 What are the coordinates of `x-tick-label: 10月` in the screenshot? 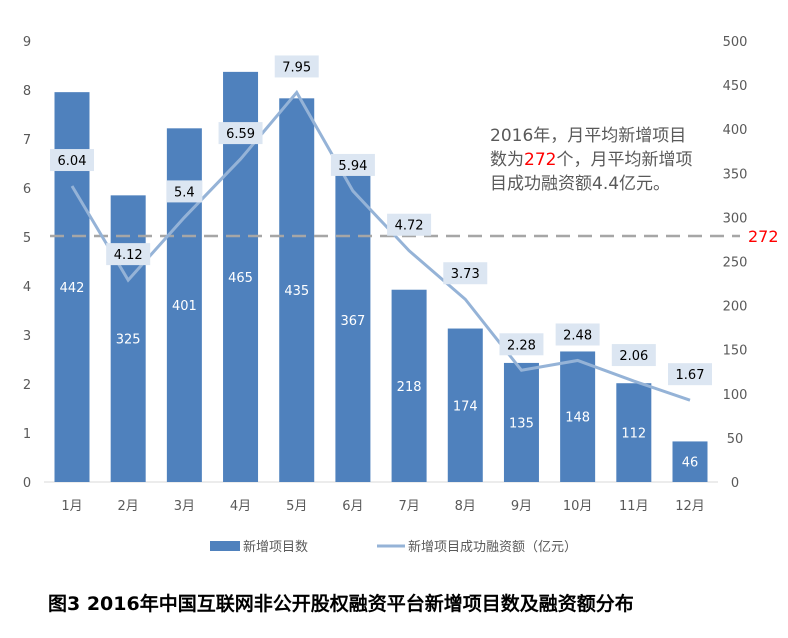 It's located at (578, 506).